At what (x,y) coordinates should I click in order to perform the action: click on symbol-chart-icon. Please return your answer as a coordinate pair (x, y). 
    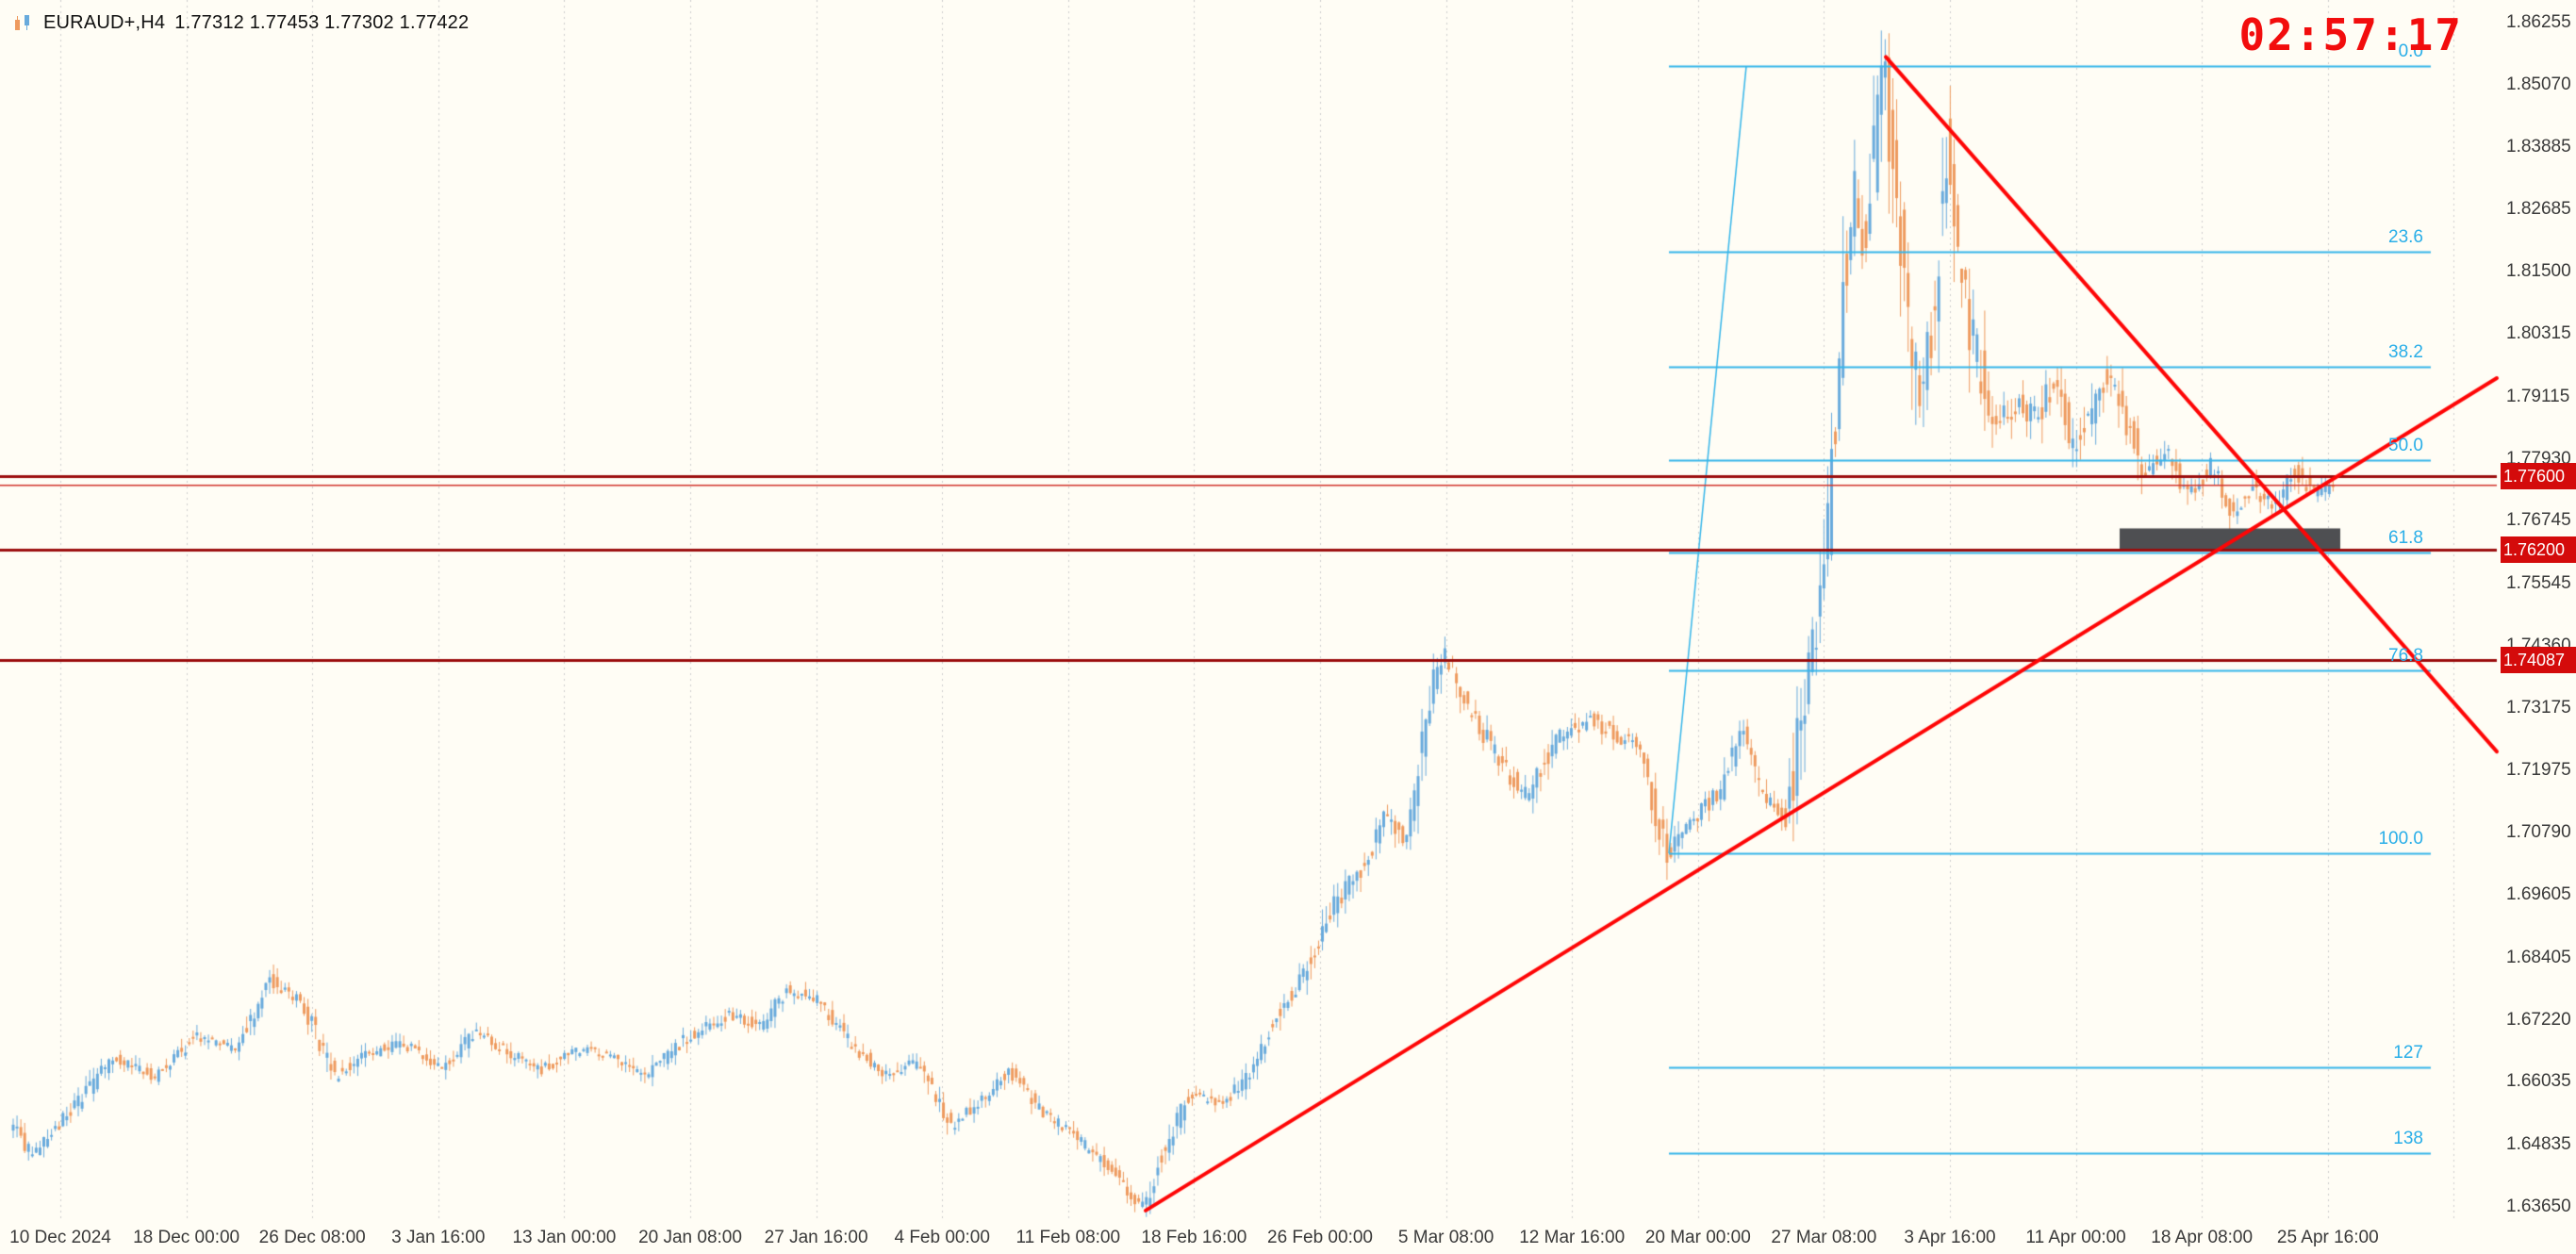
    Looking at the image, I should click on (22, 22).